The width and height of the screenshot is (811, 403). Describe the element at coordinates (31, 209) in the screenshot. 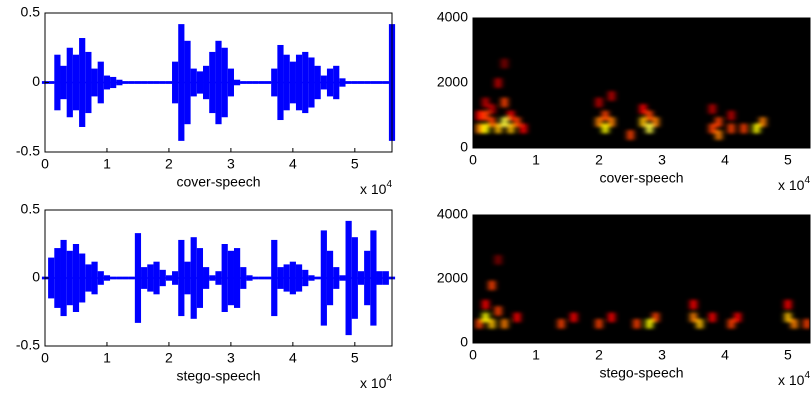

I see `y-tick-label: 0.5` at that location.